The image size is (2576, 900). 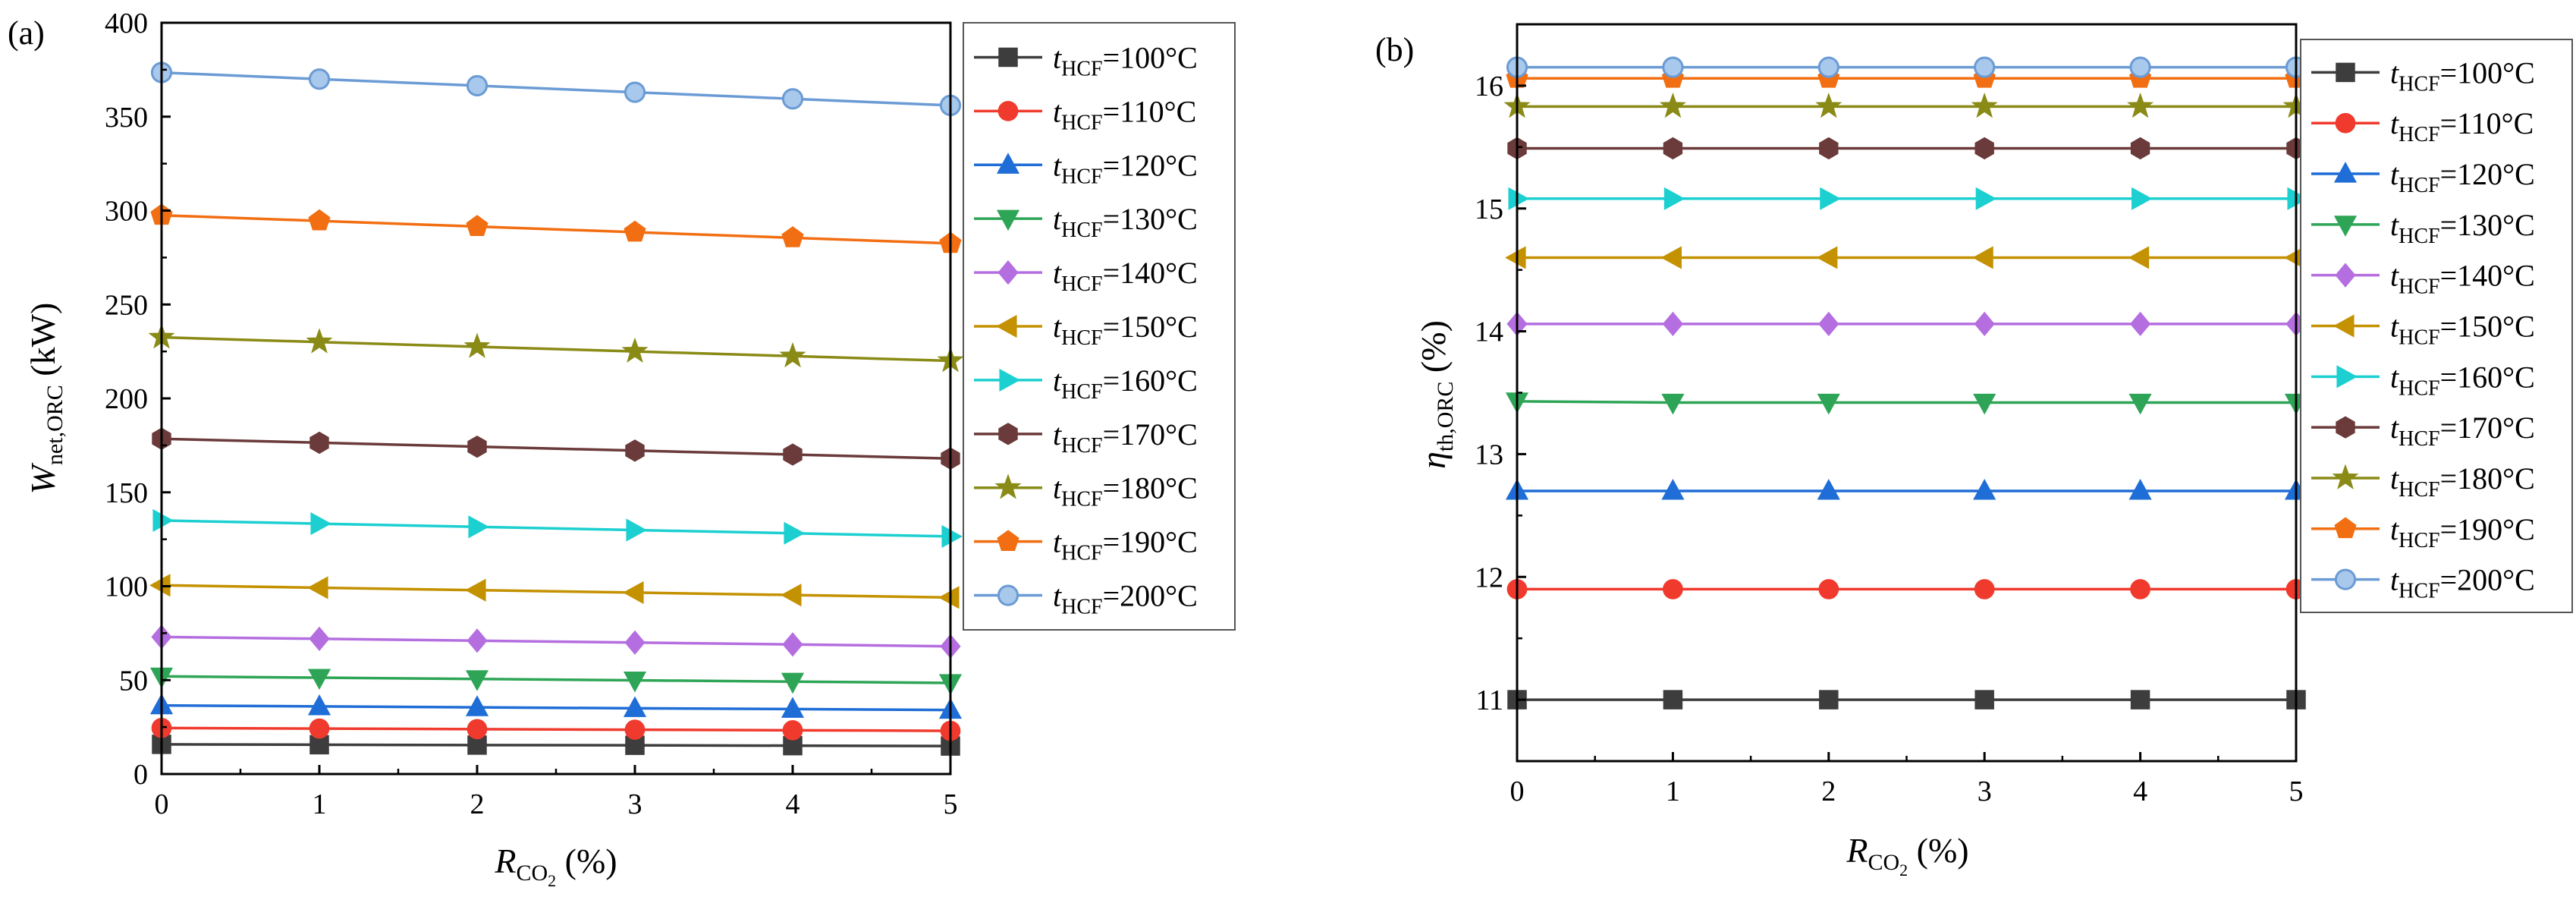 What do you see at coordinates (1489, 209) in the screenshot?
I see `y-tick-label: 15` at bounding box center [1489, 209].